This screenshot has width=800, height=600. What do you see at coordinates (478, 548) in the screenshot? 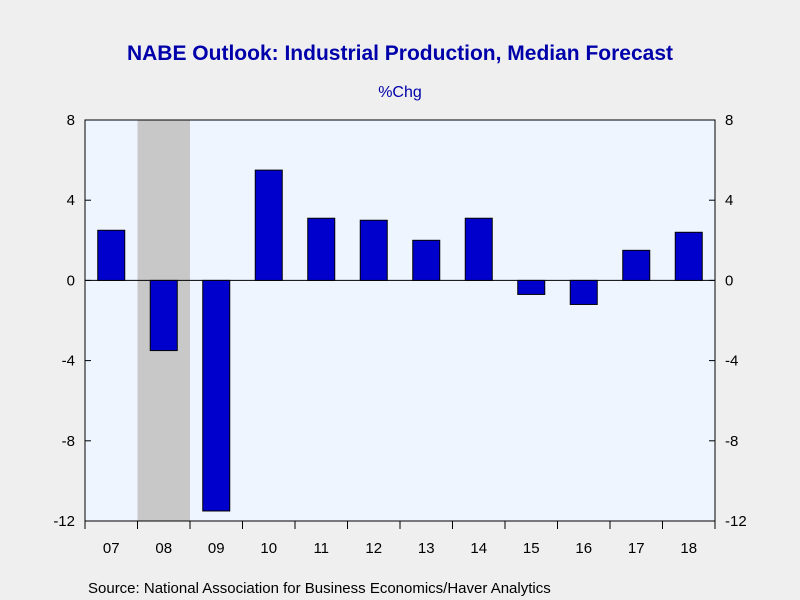
I see `x-tick-label-14: 14` at bounding box center [478, 548].